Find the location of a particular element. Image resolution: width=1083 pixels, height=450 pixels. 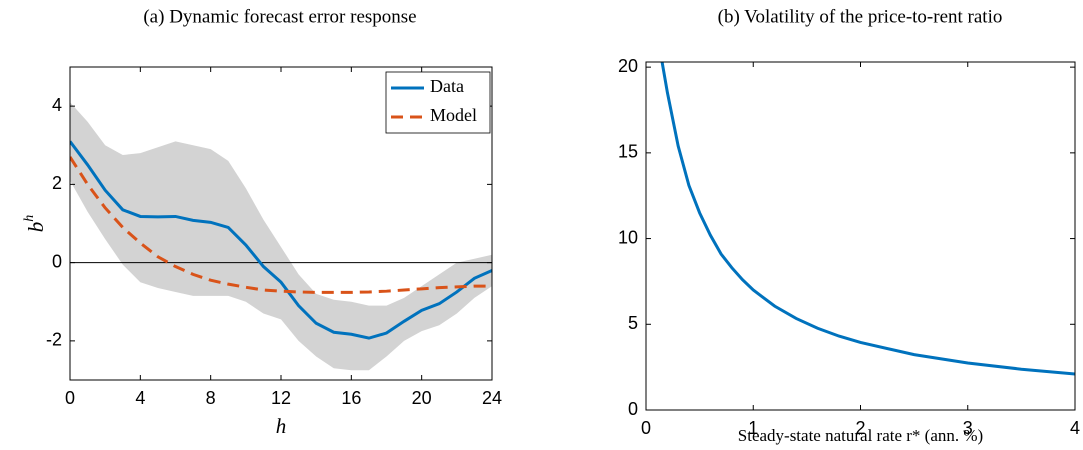

x-axis-label: Steady-state natural rate r* (ann. %) is located at coordinates (860, 435).